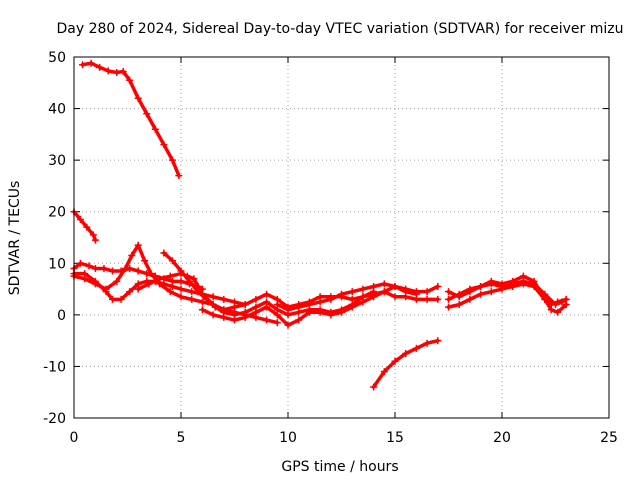  What do you see at coordinates (395, 438) in the screenshot?
I see `x-tick-label: 15` at bounding box center [395, 438].